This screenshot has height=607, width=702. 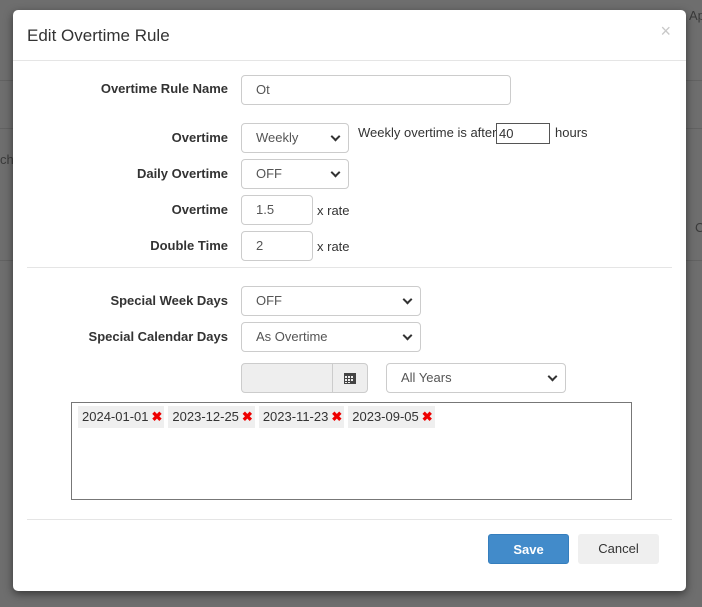 I want to click on hours-suffix: hours, so click(x=571, y=132).